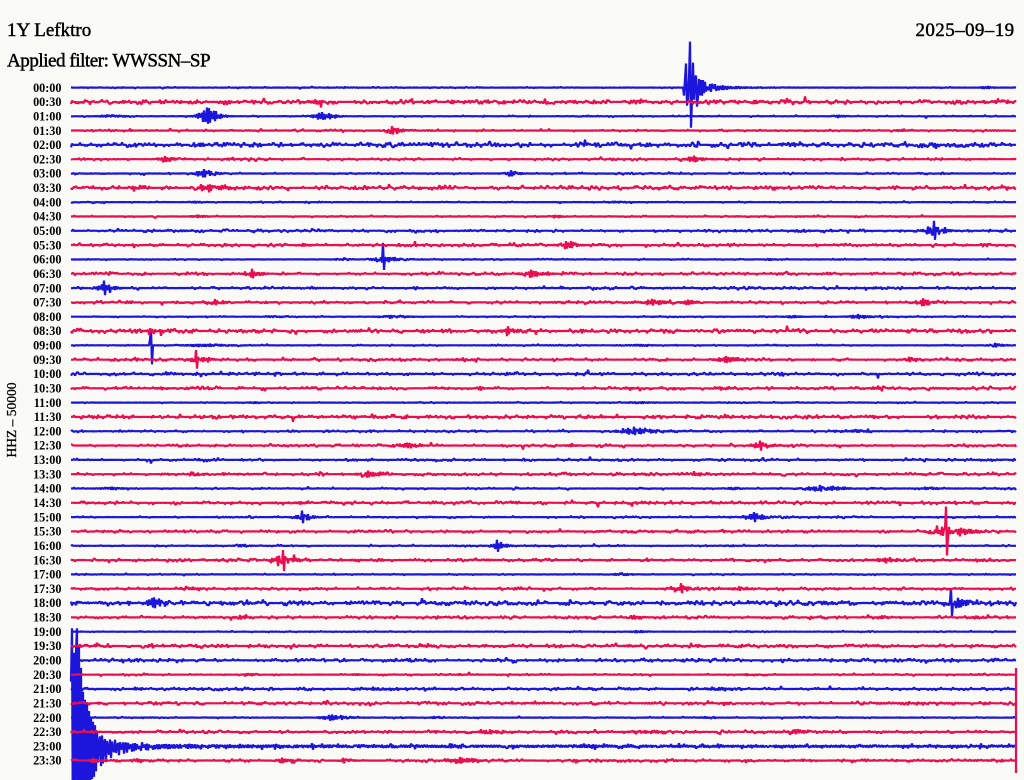 The height and width of the screenshot is (780, 1024). What do you see at coordinates (47, 231) in the screenshot?
I see `svg-text: 05:00` at bounding box center [47, 231].